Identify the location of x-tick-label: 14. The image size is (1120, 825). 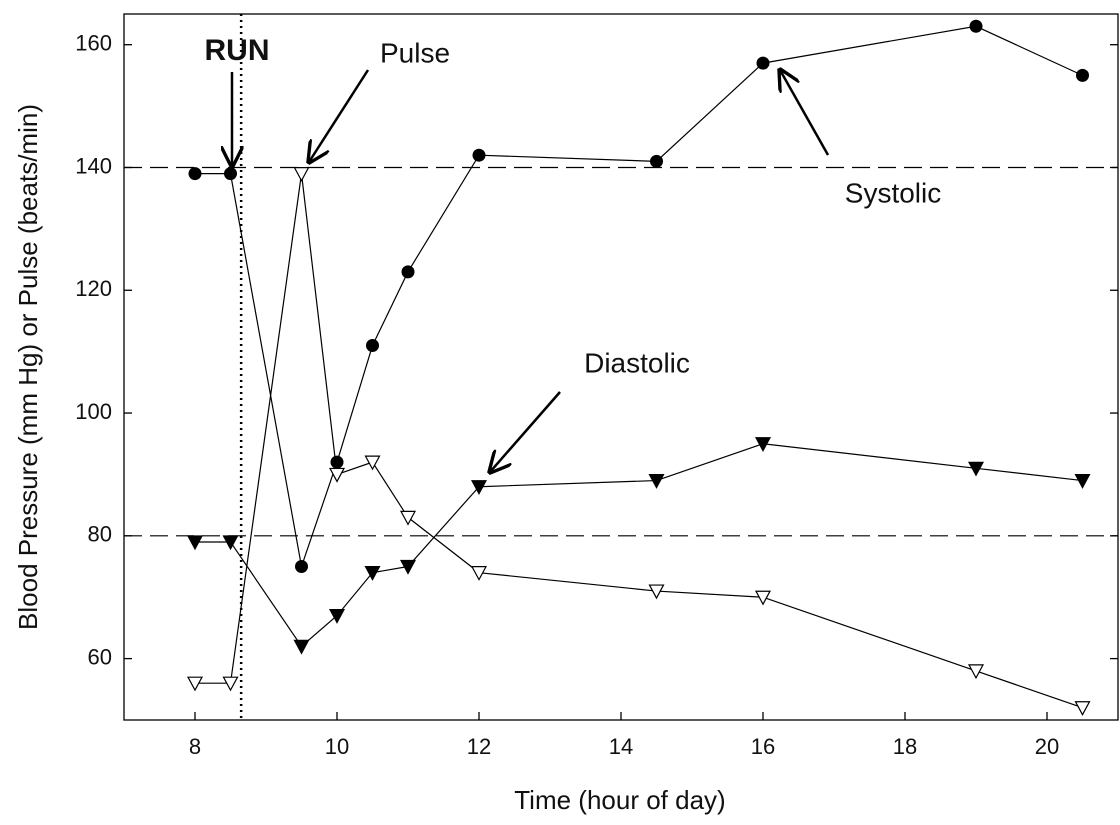
(621, 746).